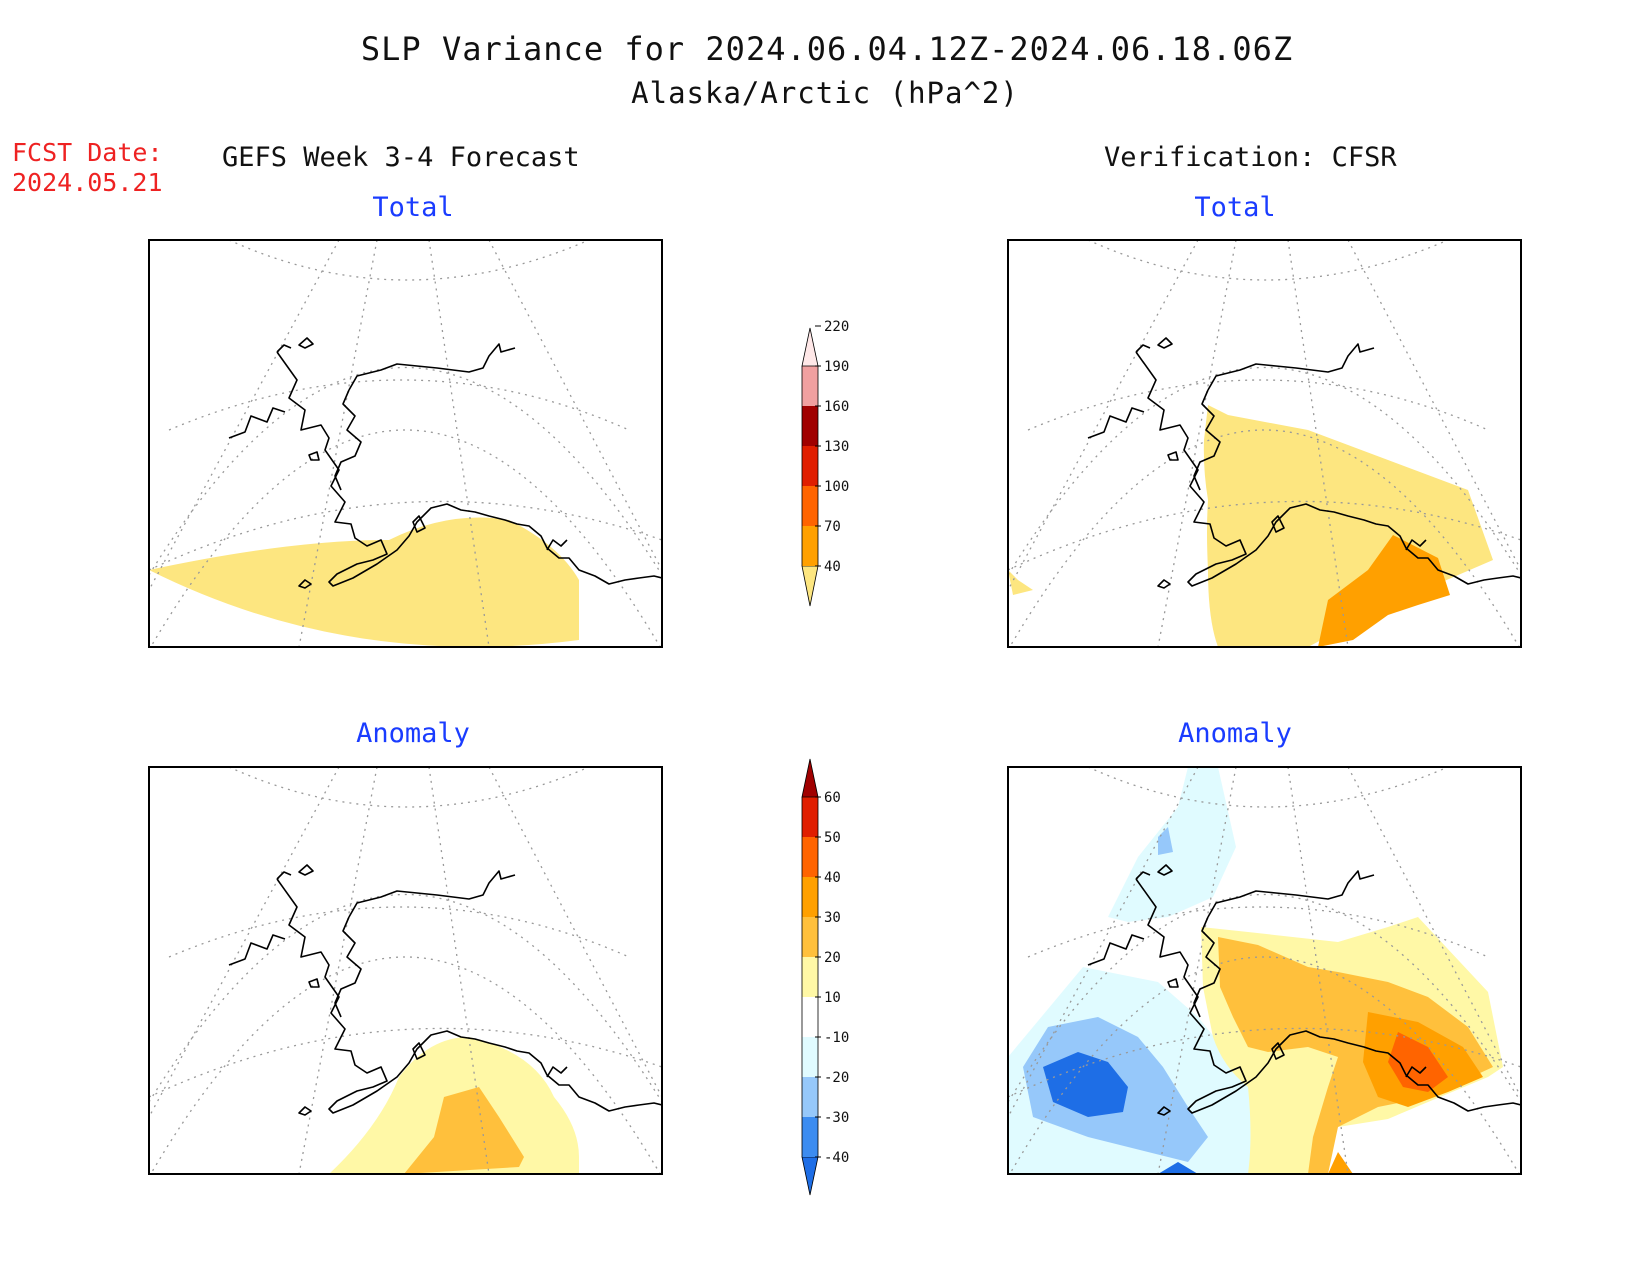 This screenshot has height=1275, width=1650. Describe the element at coordinates (832, 527) in the screenshot. I see `colorbar-total-tick-label: 70` at that location.